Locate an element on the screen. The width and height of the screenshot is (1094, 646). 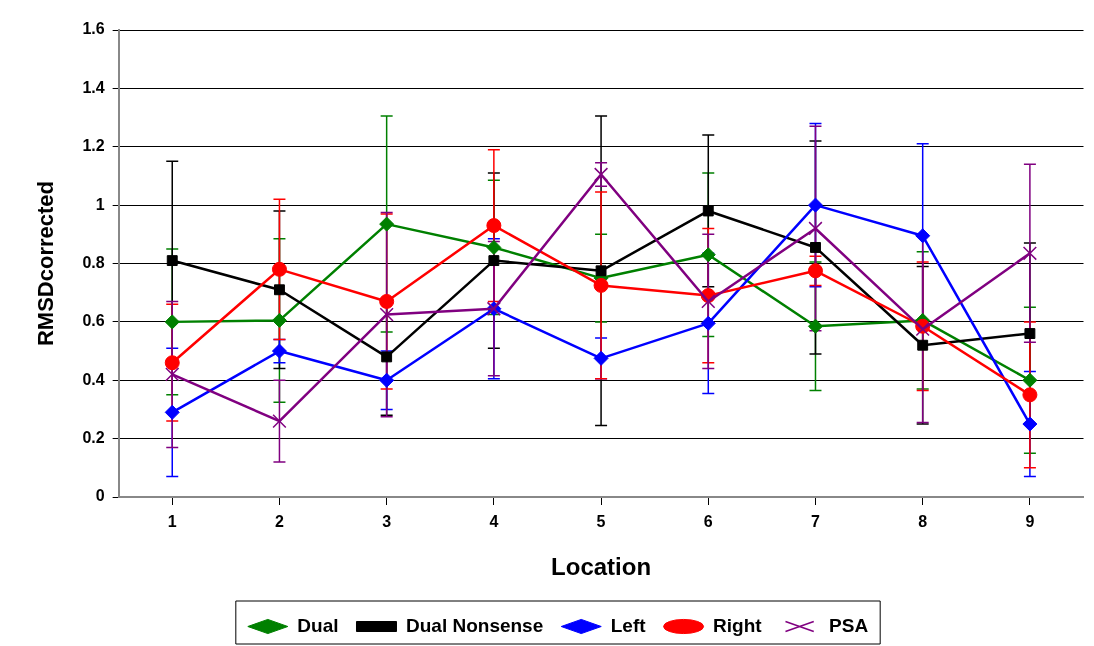
x-tick-label: 9 is located at coordinates (1030, 522).